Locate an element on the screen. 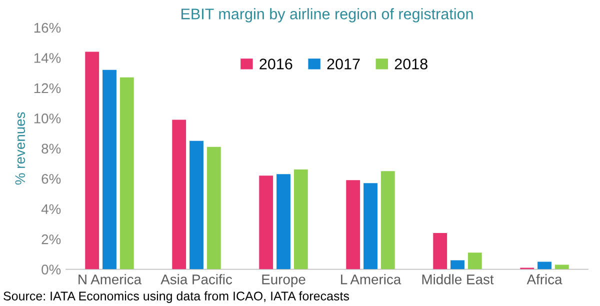 Image resolution: width=600 pixels, height=306 pixels. x-tick-label: N America is located at coordinates (110, 279).